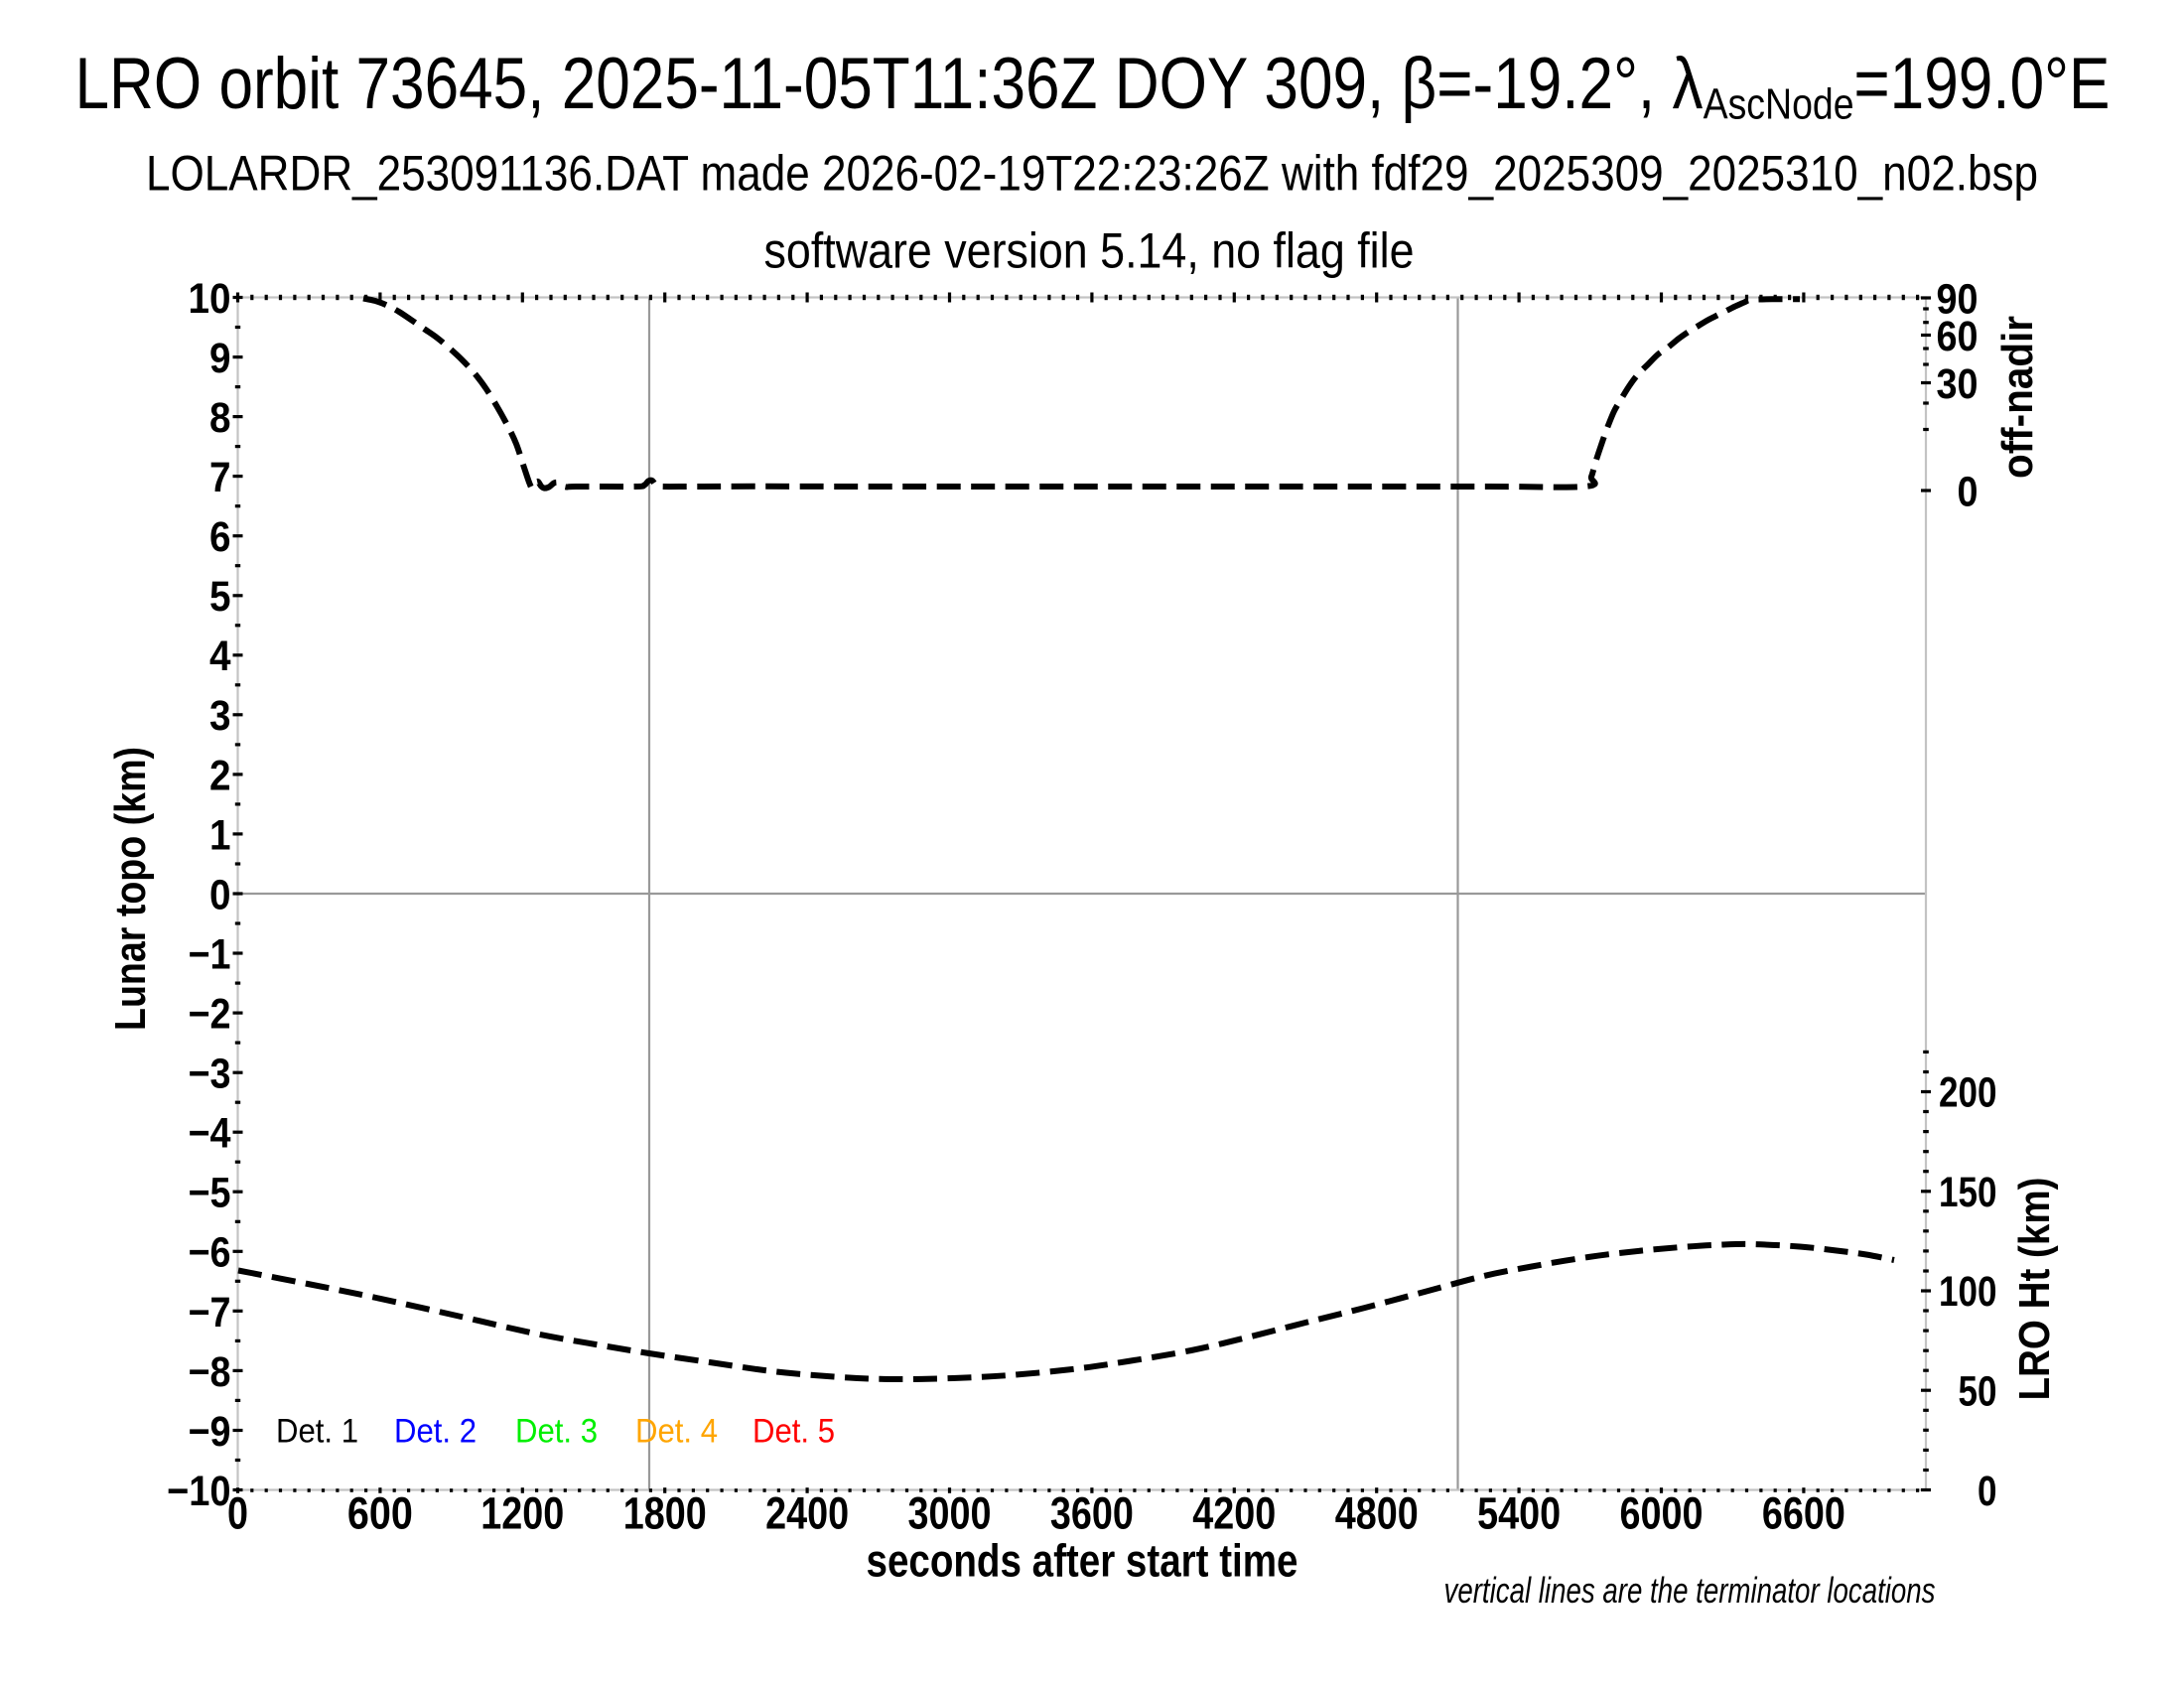 This screenshot has width=2184, height=1688. Describe the element at coordinates (807, 1513) in the screenshot. I see `svg-text: 2400` at that location.